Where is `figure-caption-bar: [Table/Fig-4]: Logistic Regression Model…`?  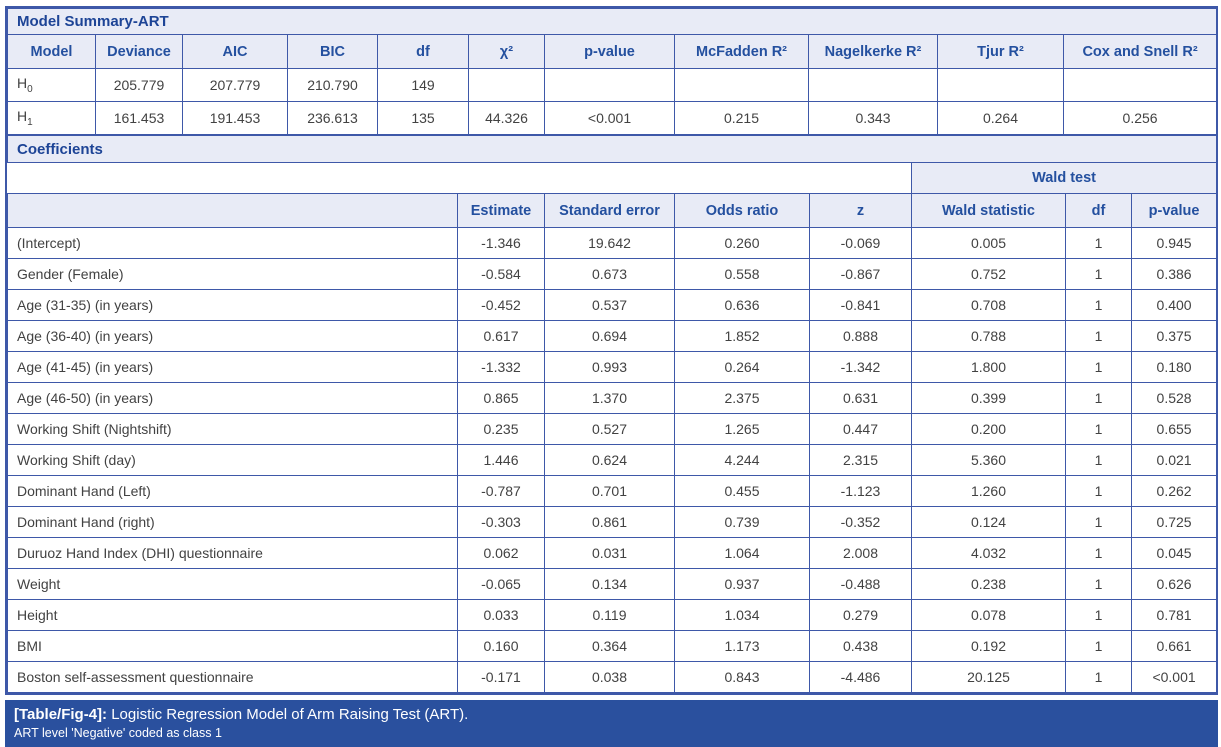 figure-caption-bar: [Table/Fig-4]: Logistic Regression Model… is located at coordinates (611, 723).